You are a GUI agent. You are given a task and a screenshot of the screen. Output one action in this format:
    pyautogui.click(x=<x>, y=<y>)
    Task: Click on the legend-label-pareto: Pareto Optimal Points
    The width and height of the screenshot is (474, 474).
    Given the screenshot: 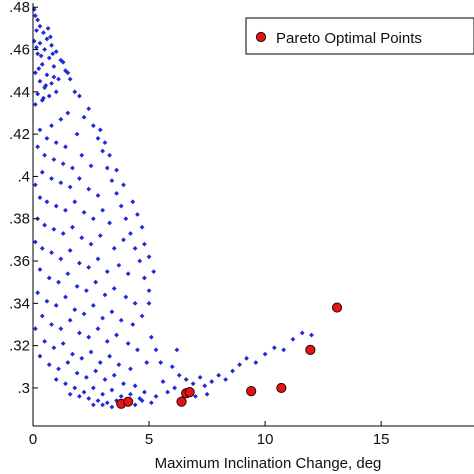 What is the action you would take?
    pyautogui.click(x=349, y=38)
    